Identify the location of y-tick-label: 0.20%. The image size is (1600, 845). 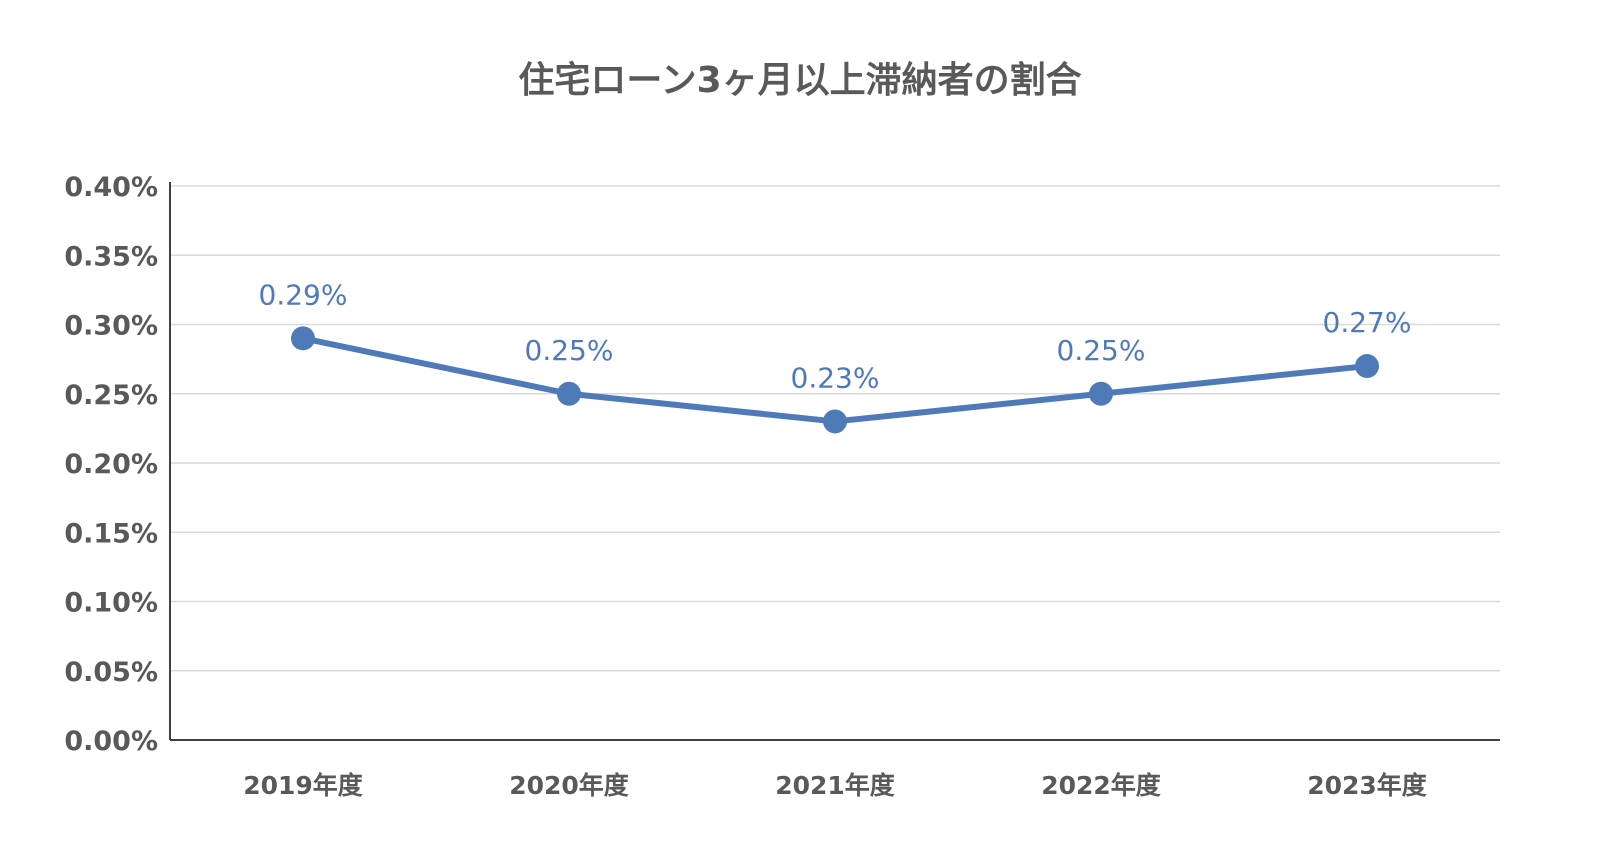
(111, 464).